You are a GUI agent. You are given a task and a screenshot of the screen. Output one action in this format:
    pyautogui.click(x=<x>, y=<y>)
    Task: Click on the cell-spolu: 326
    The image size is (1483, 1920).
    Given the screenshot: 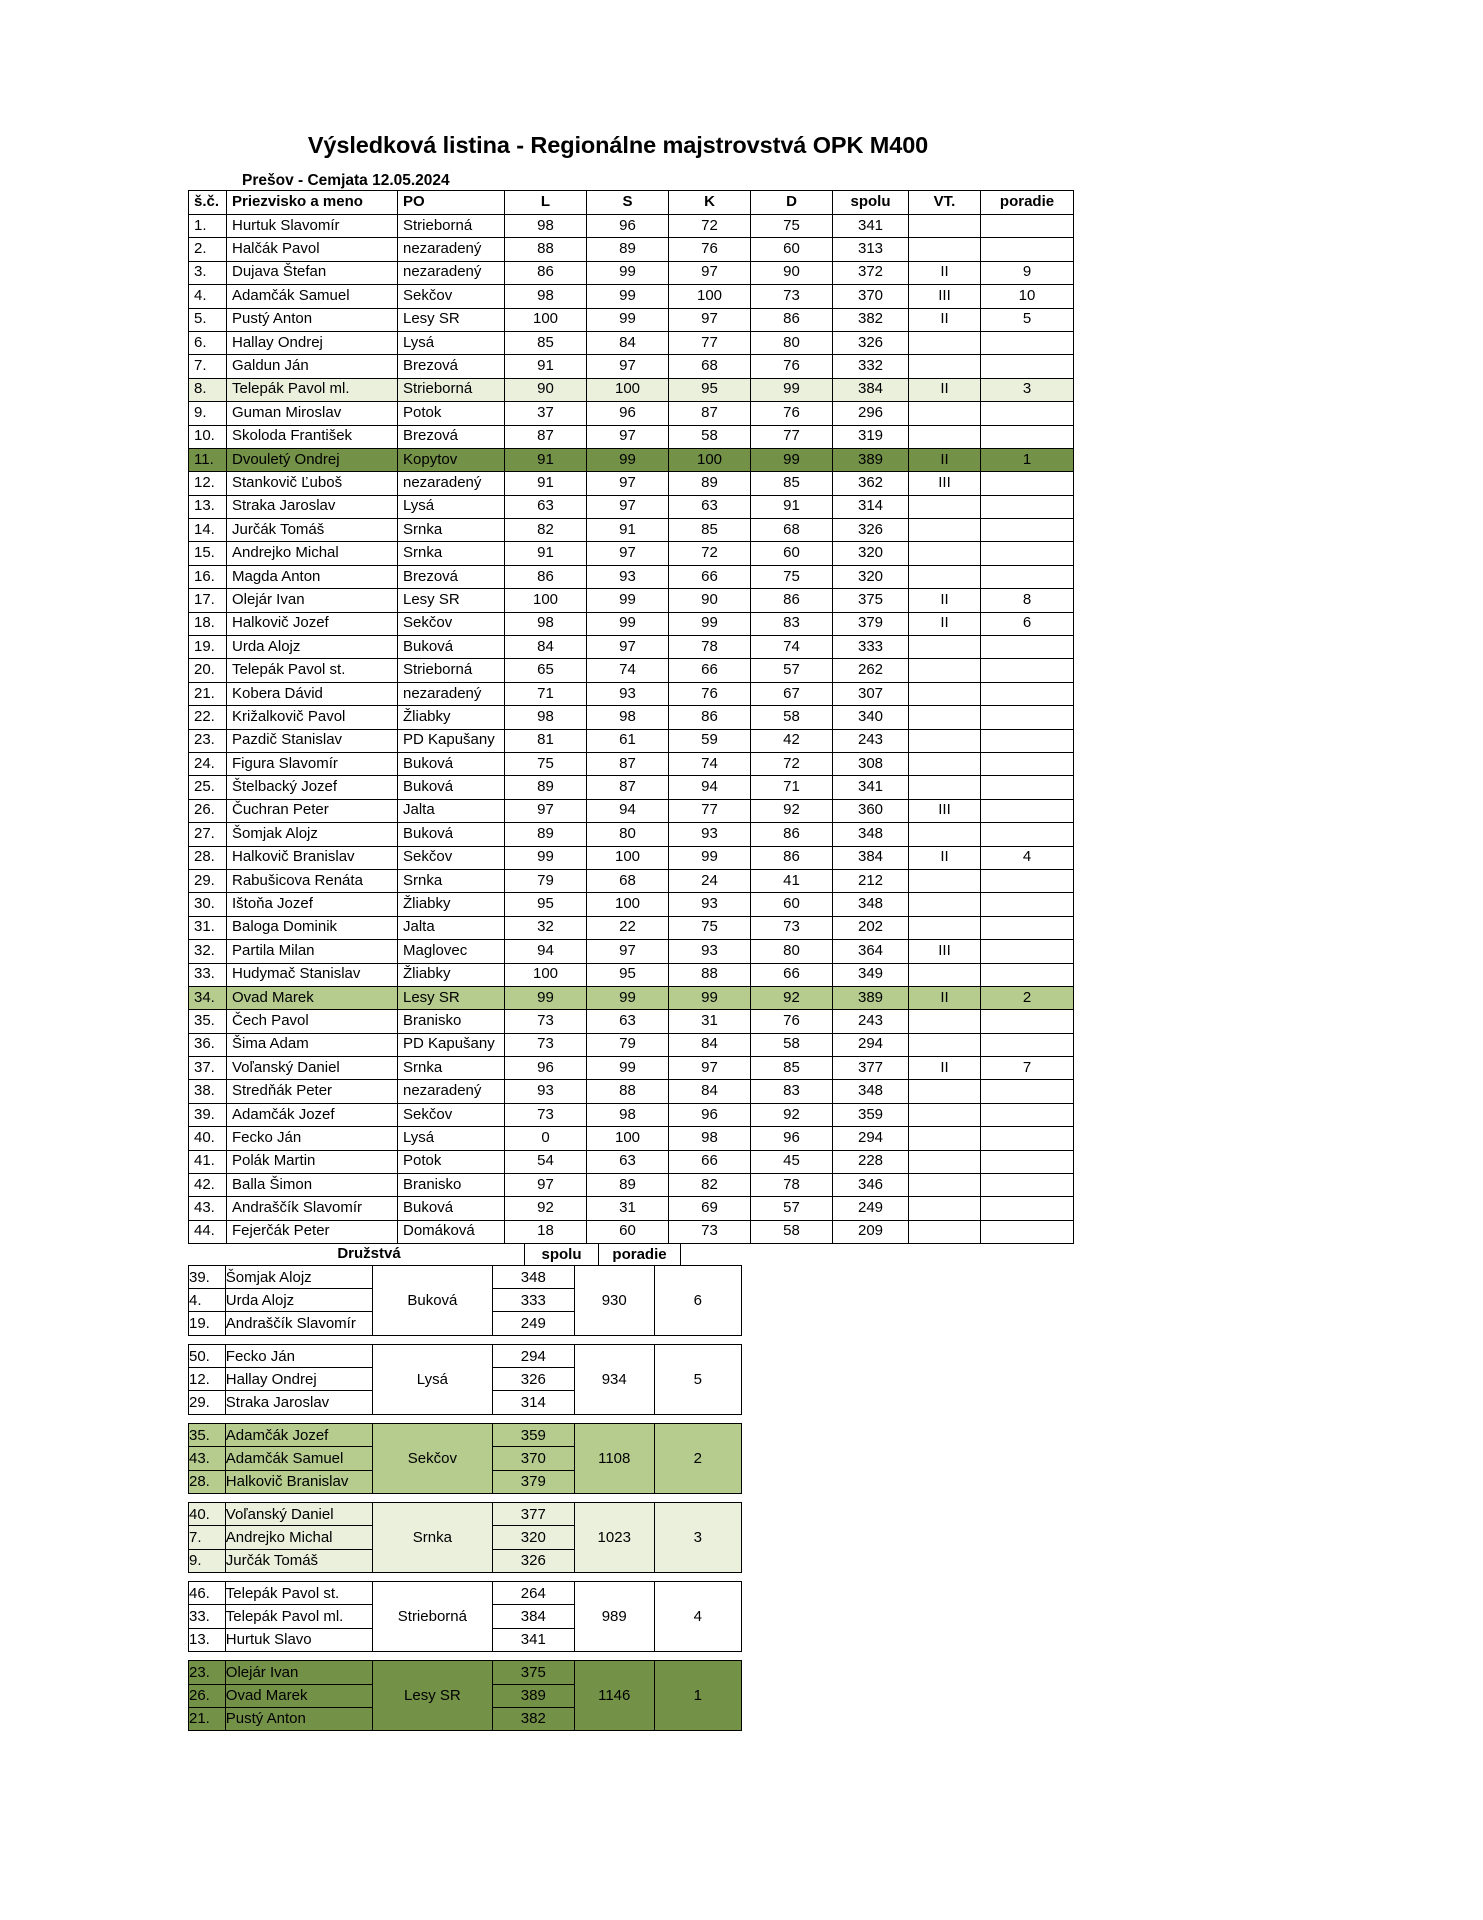 What is the action you would take?
    pyautogui.click(x=870, y=343)
    